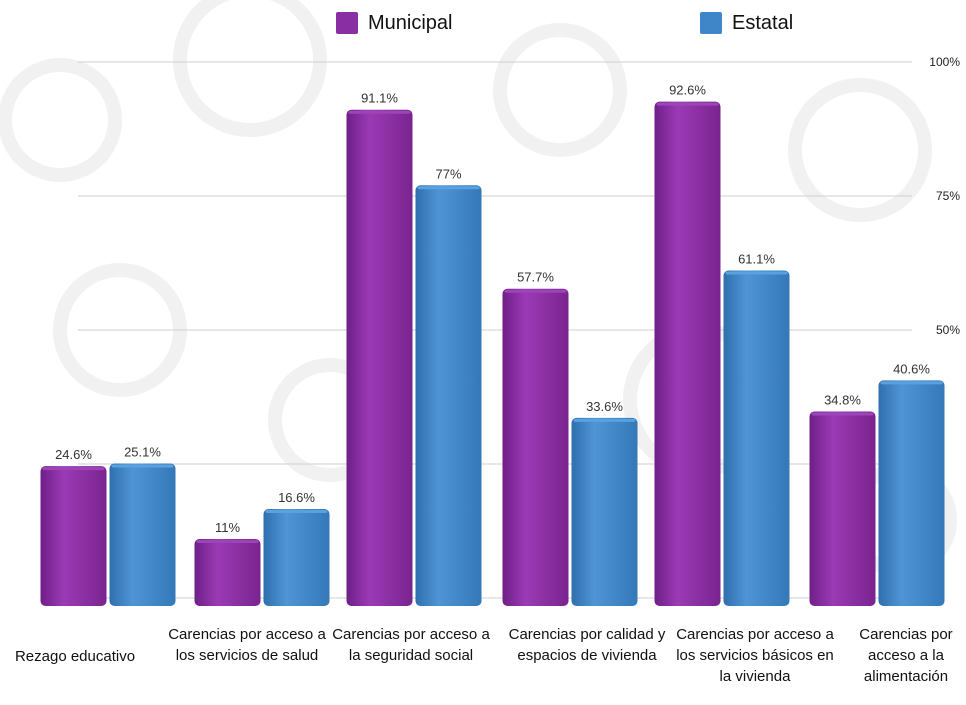 The height and width of the screenshot is (705, 966). What do you see at coordinates (379, 98) in the screenshot?
I see `data-label-municipal-2: 91.1%` at bounding box center [379, 98].